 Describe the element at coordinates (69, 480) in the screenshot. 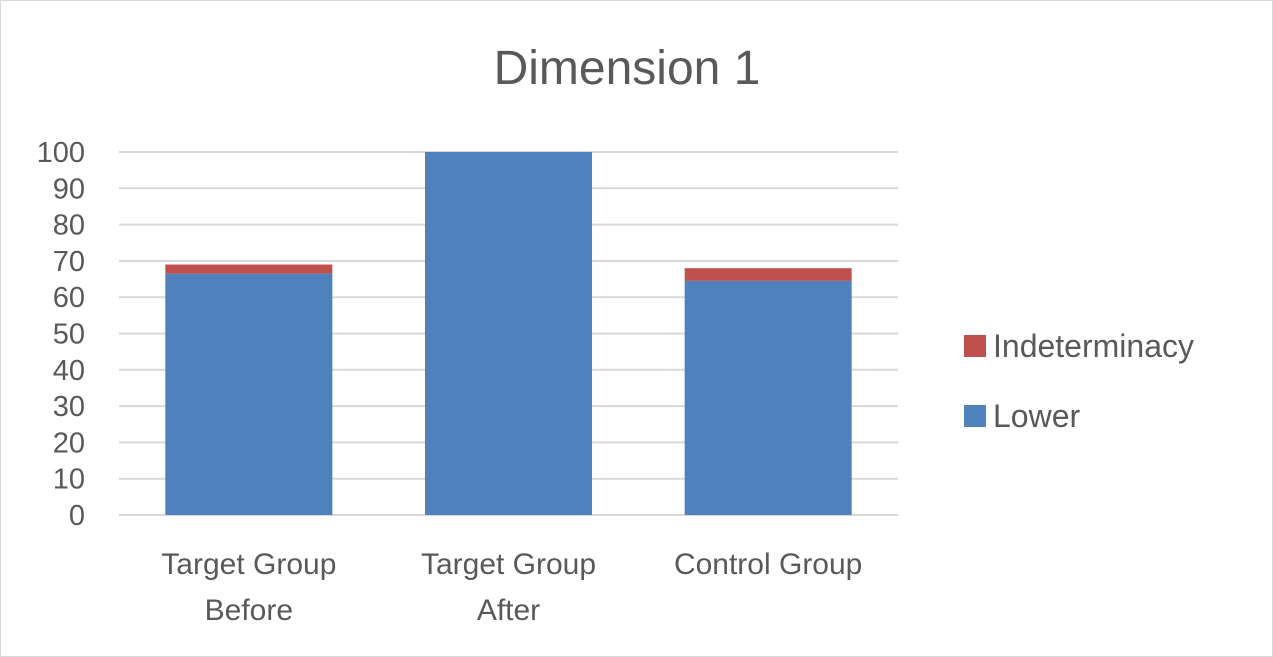

I see `y-tick-label: 10` at that location.